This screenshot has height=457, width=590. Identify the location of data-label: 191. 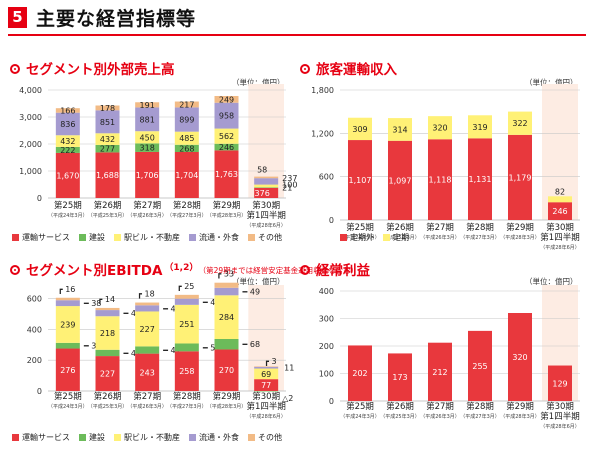
(147, 105).